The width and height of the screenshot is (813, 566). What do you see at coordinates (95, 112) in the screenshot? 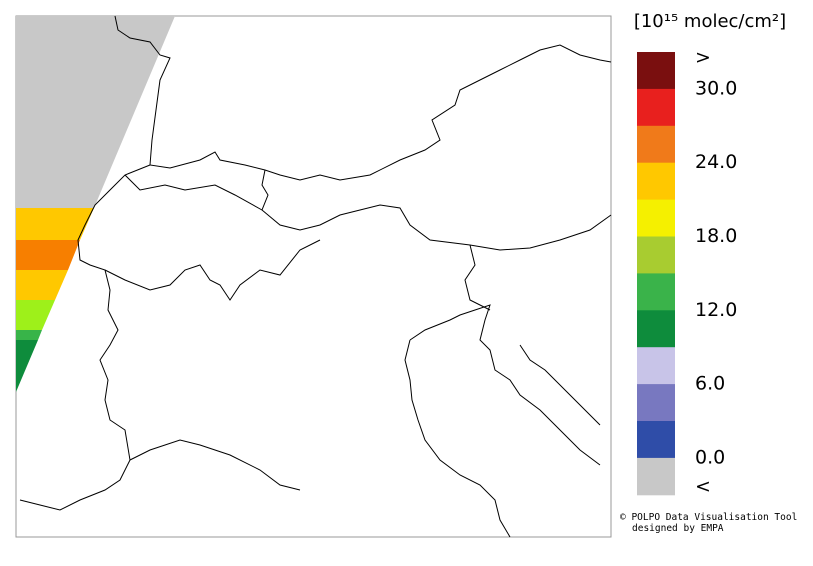
I see `no-data-swath` at bounding box center [95, 112].